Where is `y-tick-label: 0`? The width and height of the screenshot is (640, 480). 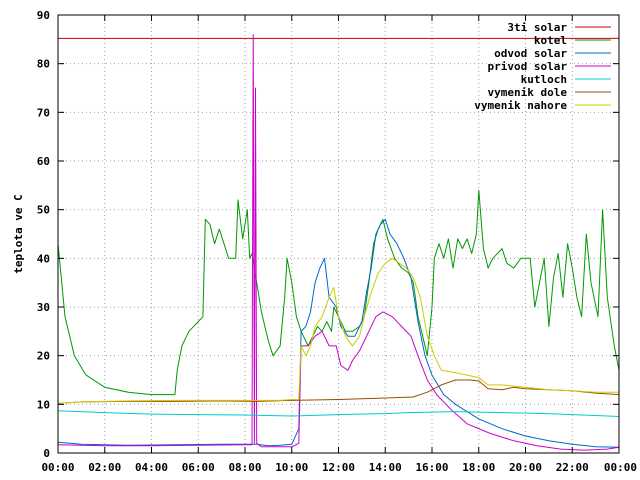 y-tick-label: 0 is located at coordinates (46, 453).